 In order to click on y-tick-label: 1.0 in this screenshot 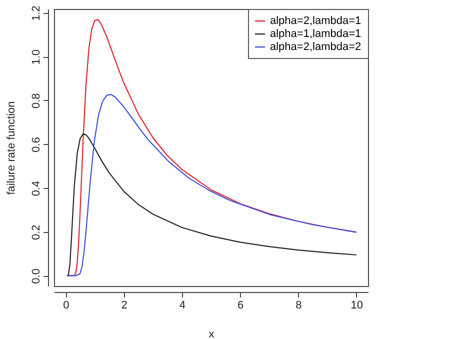, I will do `click(36, 57)`.